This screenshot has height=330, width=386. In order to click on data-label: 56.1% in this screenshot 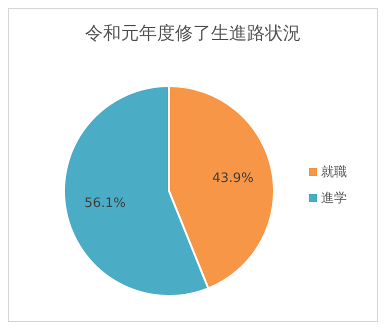, I will do `click(105, 203)`.